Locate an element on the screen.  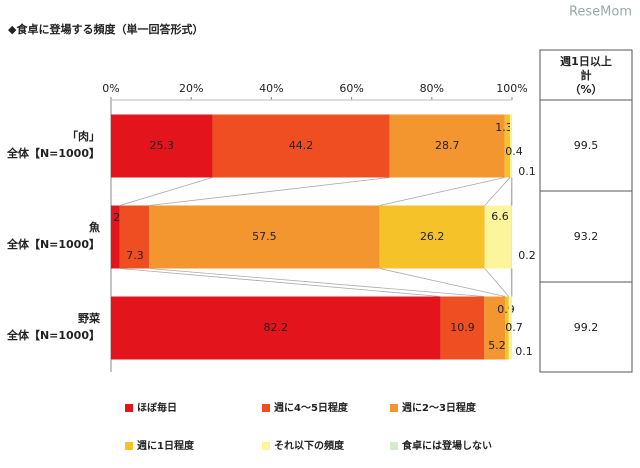
data-label: 0.2 is located at coordinates (527, 255).